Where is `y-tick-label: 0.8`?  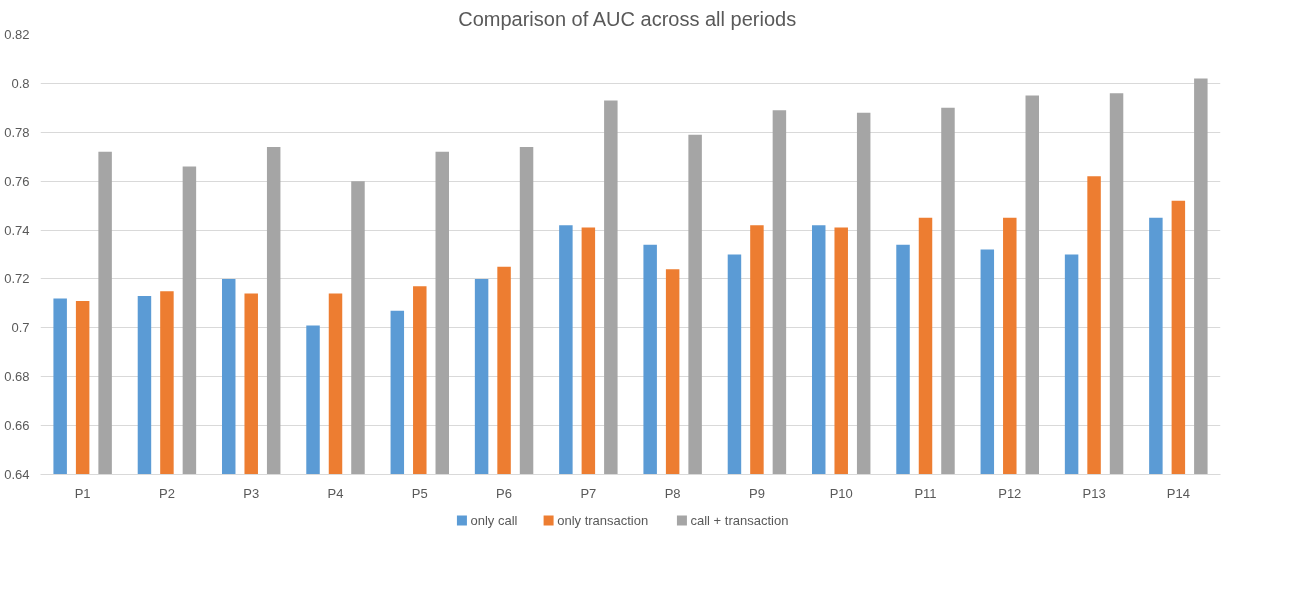 y-tick-label: 0.8 is located at coordinates (20, 83).